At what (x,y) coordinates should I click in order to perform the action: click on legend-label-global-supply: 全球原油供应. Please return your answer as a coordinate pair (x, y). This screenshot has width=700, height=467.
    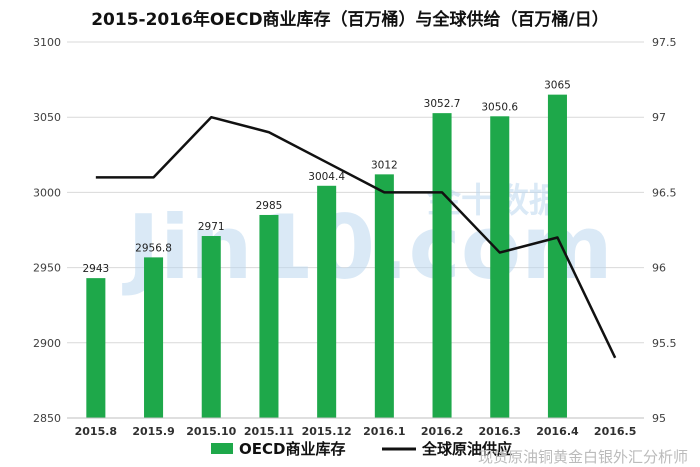
    Looking at the image, I should click on (466, 449).